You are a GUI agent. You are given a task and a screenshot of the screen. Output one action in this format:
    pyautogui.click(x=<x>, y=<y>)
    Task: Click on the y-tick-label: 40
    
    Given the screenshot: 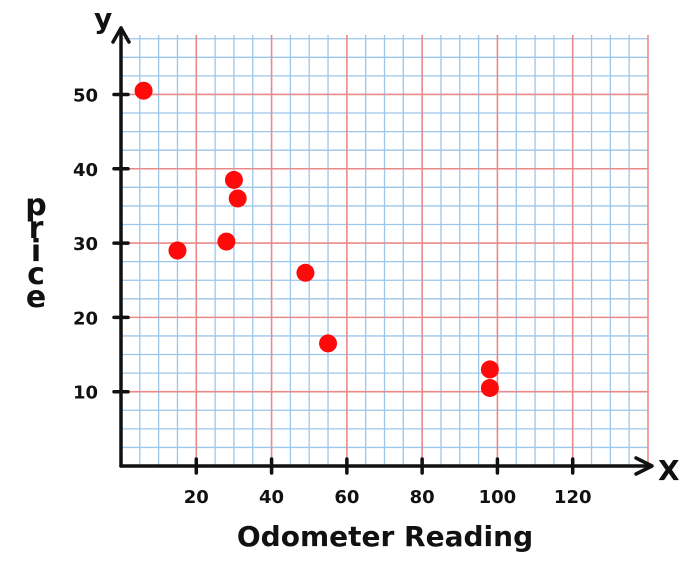 What is the action you would take?
    pyautogui.click(x=85, y=170)
    